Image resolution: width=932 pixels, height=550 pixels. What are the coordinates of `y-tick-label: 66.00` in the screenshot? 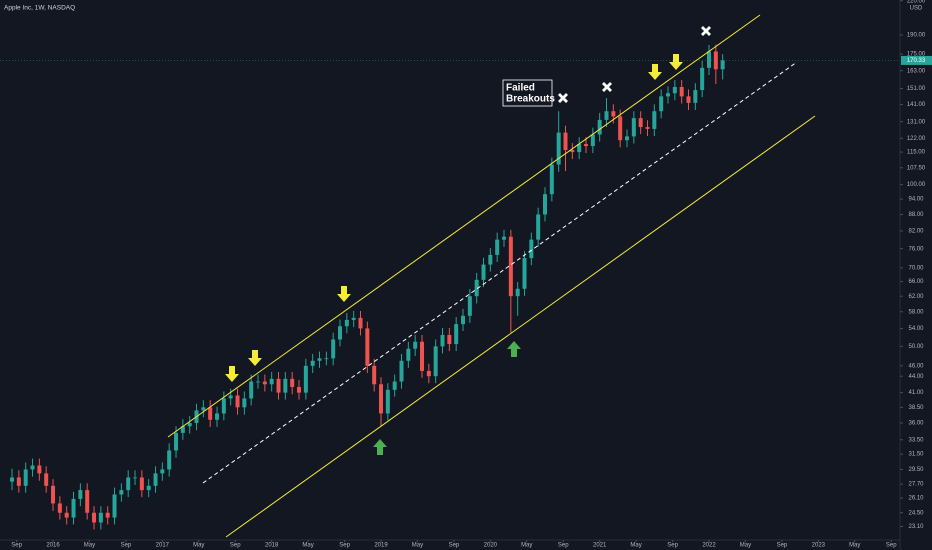 It's located at (916, 282).